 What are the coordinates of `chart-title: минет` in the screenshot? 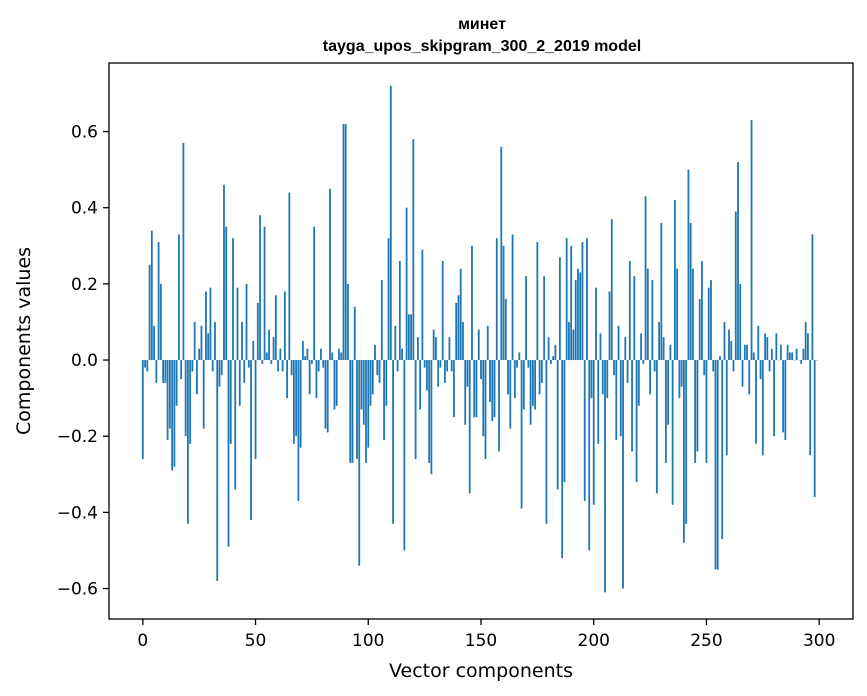 It's located at (482, 24).